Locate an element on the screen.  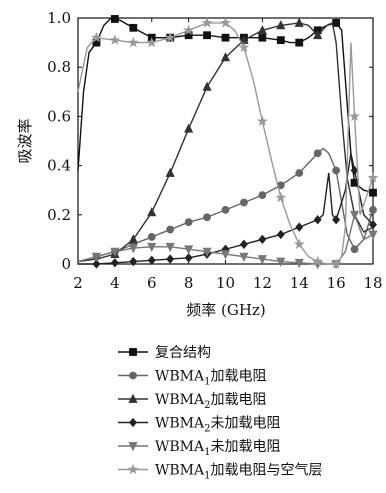
y-tick-label: 0.8 is located at coordinates (59, 67).